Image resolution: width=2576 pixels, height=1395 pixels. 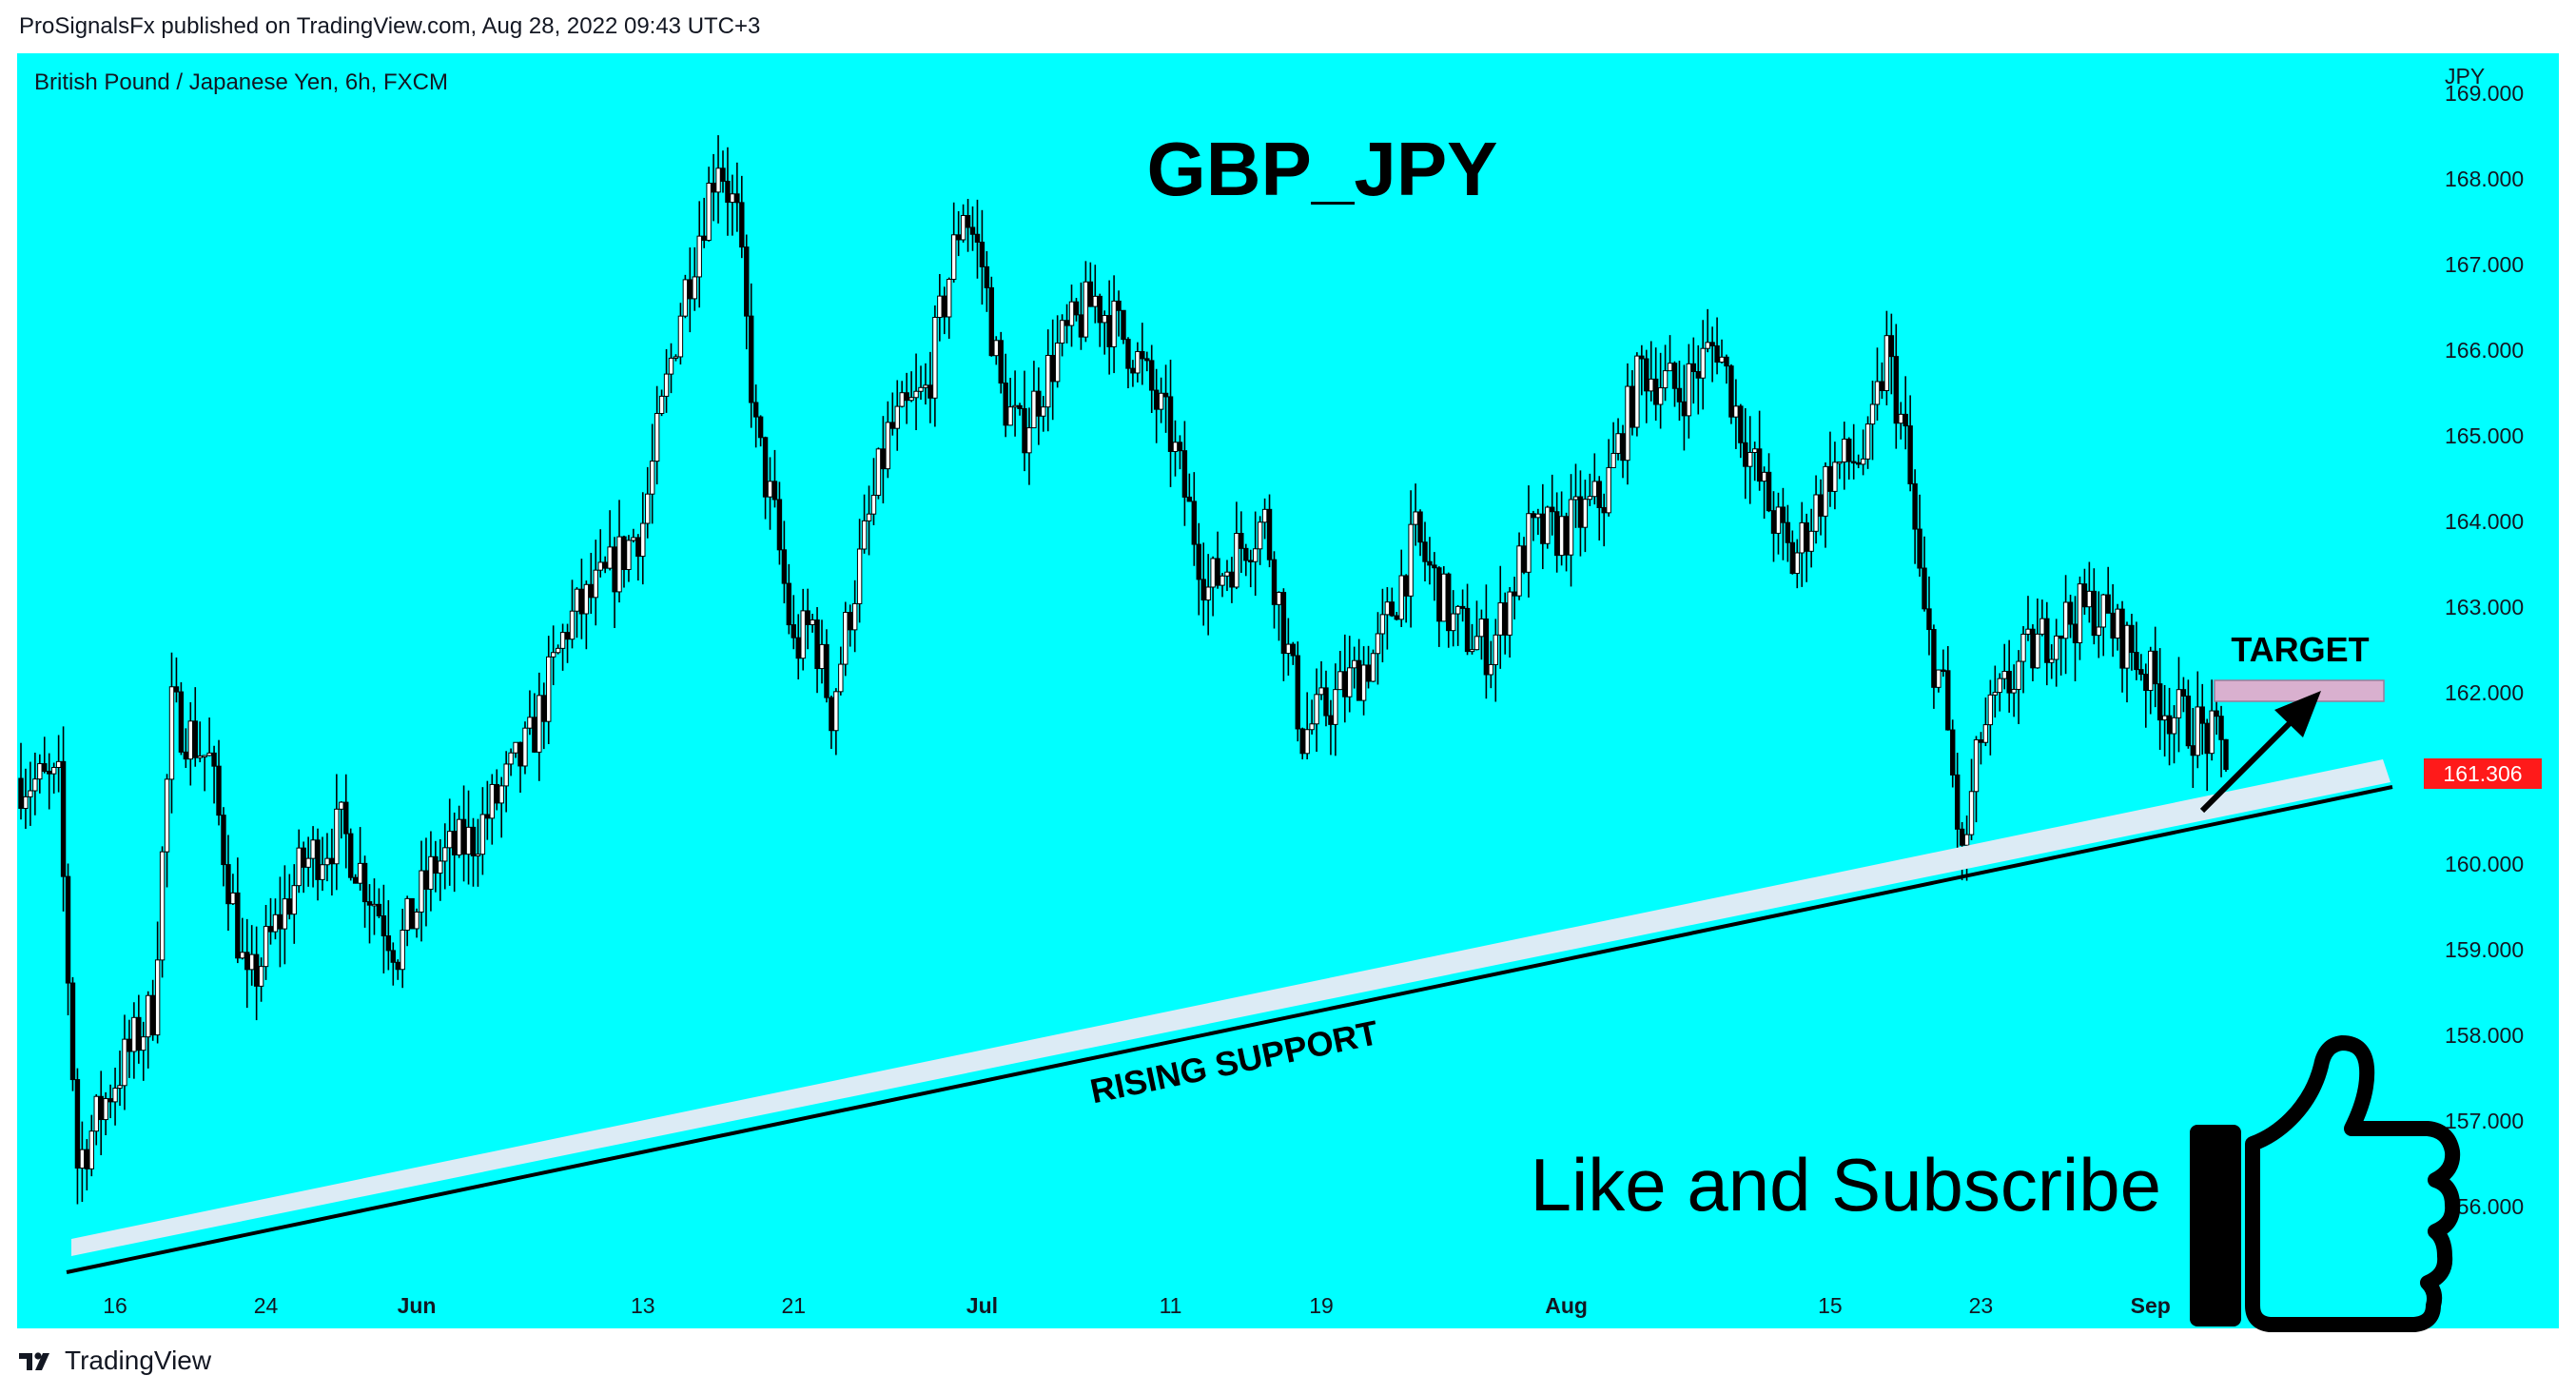 I want to click on target-arrow-head, so click(x=2298, y=714).